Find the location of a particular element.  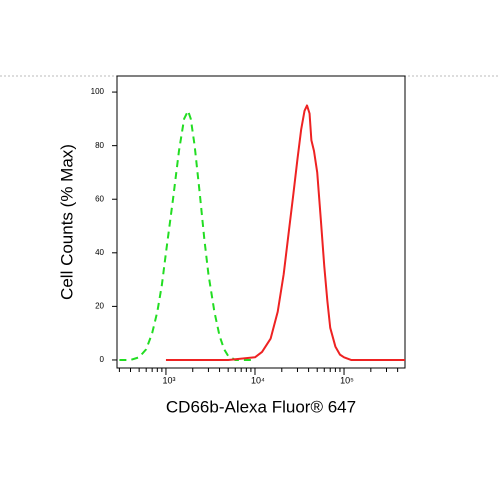

x-tick-label: 10³ is located at coordinates (168, 380).